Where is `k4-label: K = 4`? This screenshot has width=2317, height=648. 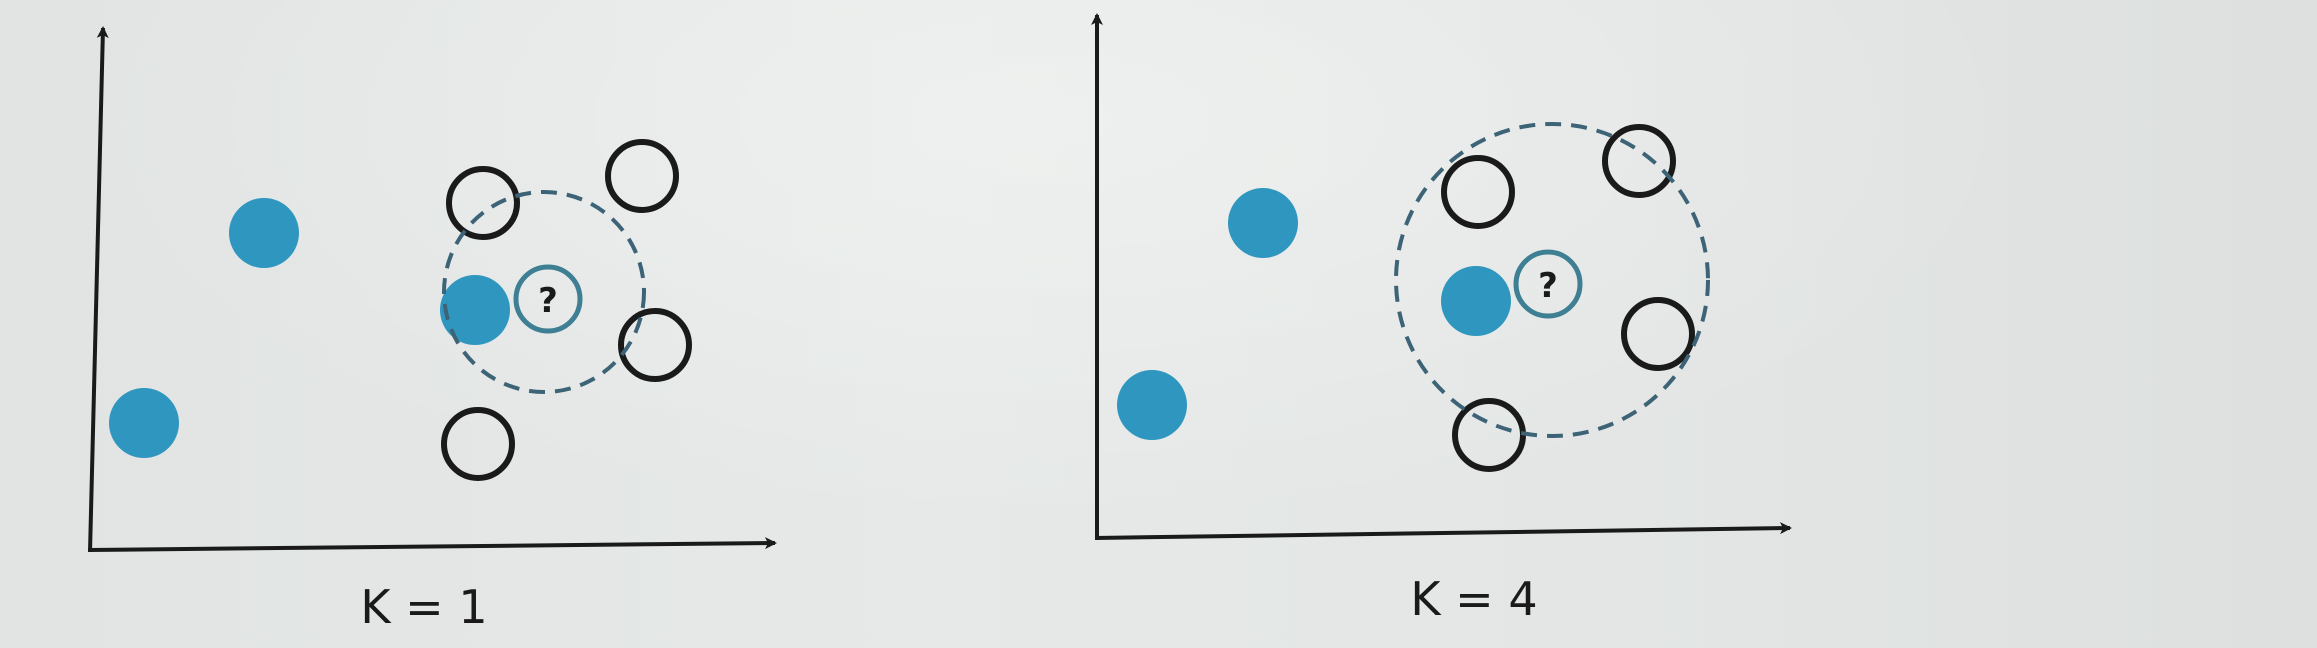
k4-label: K = 4 is located at coordinates (1474, 599).